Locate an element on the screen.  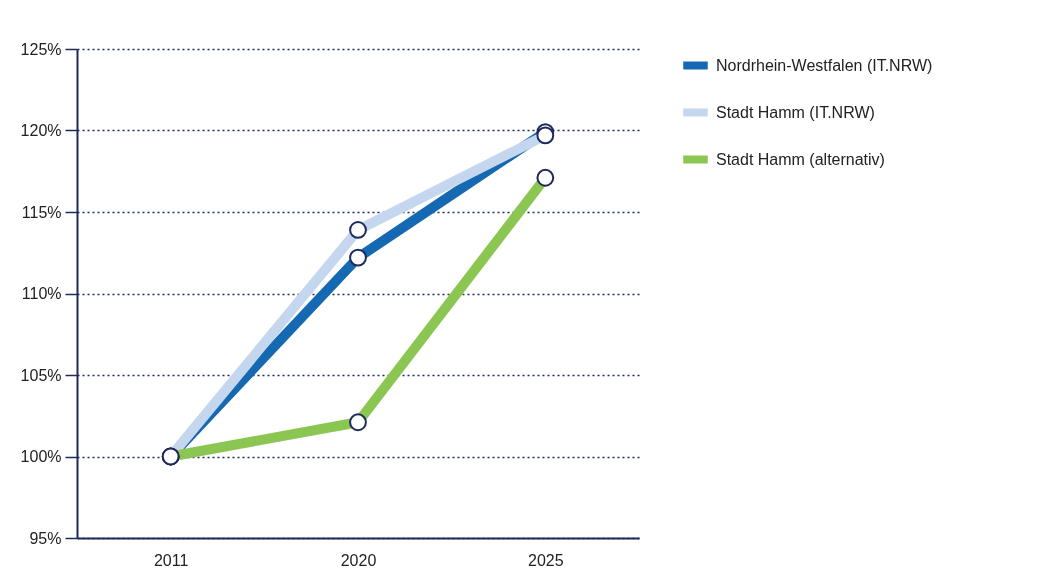
y-tick-label: 95% is located at coordinates (45, 538).